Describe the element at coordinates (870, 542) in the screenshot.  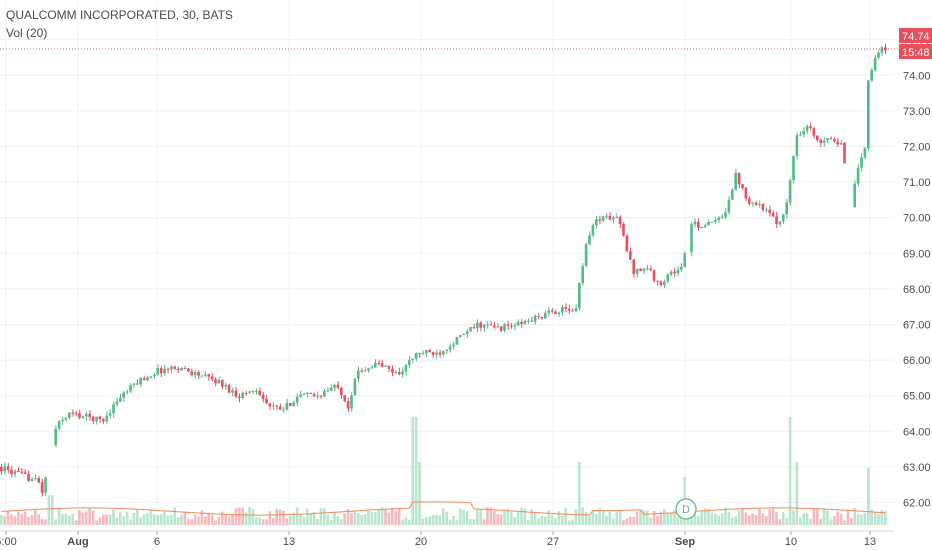
I see `time-tick-label: 13` at that location.